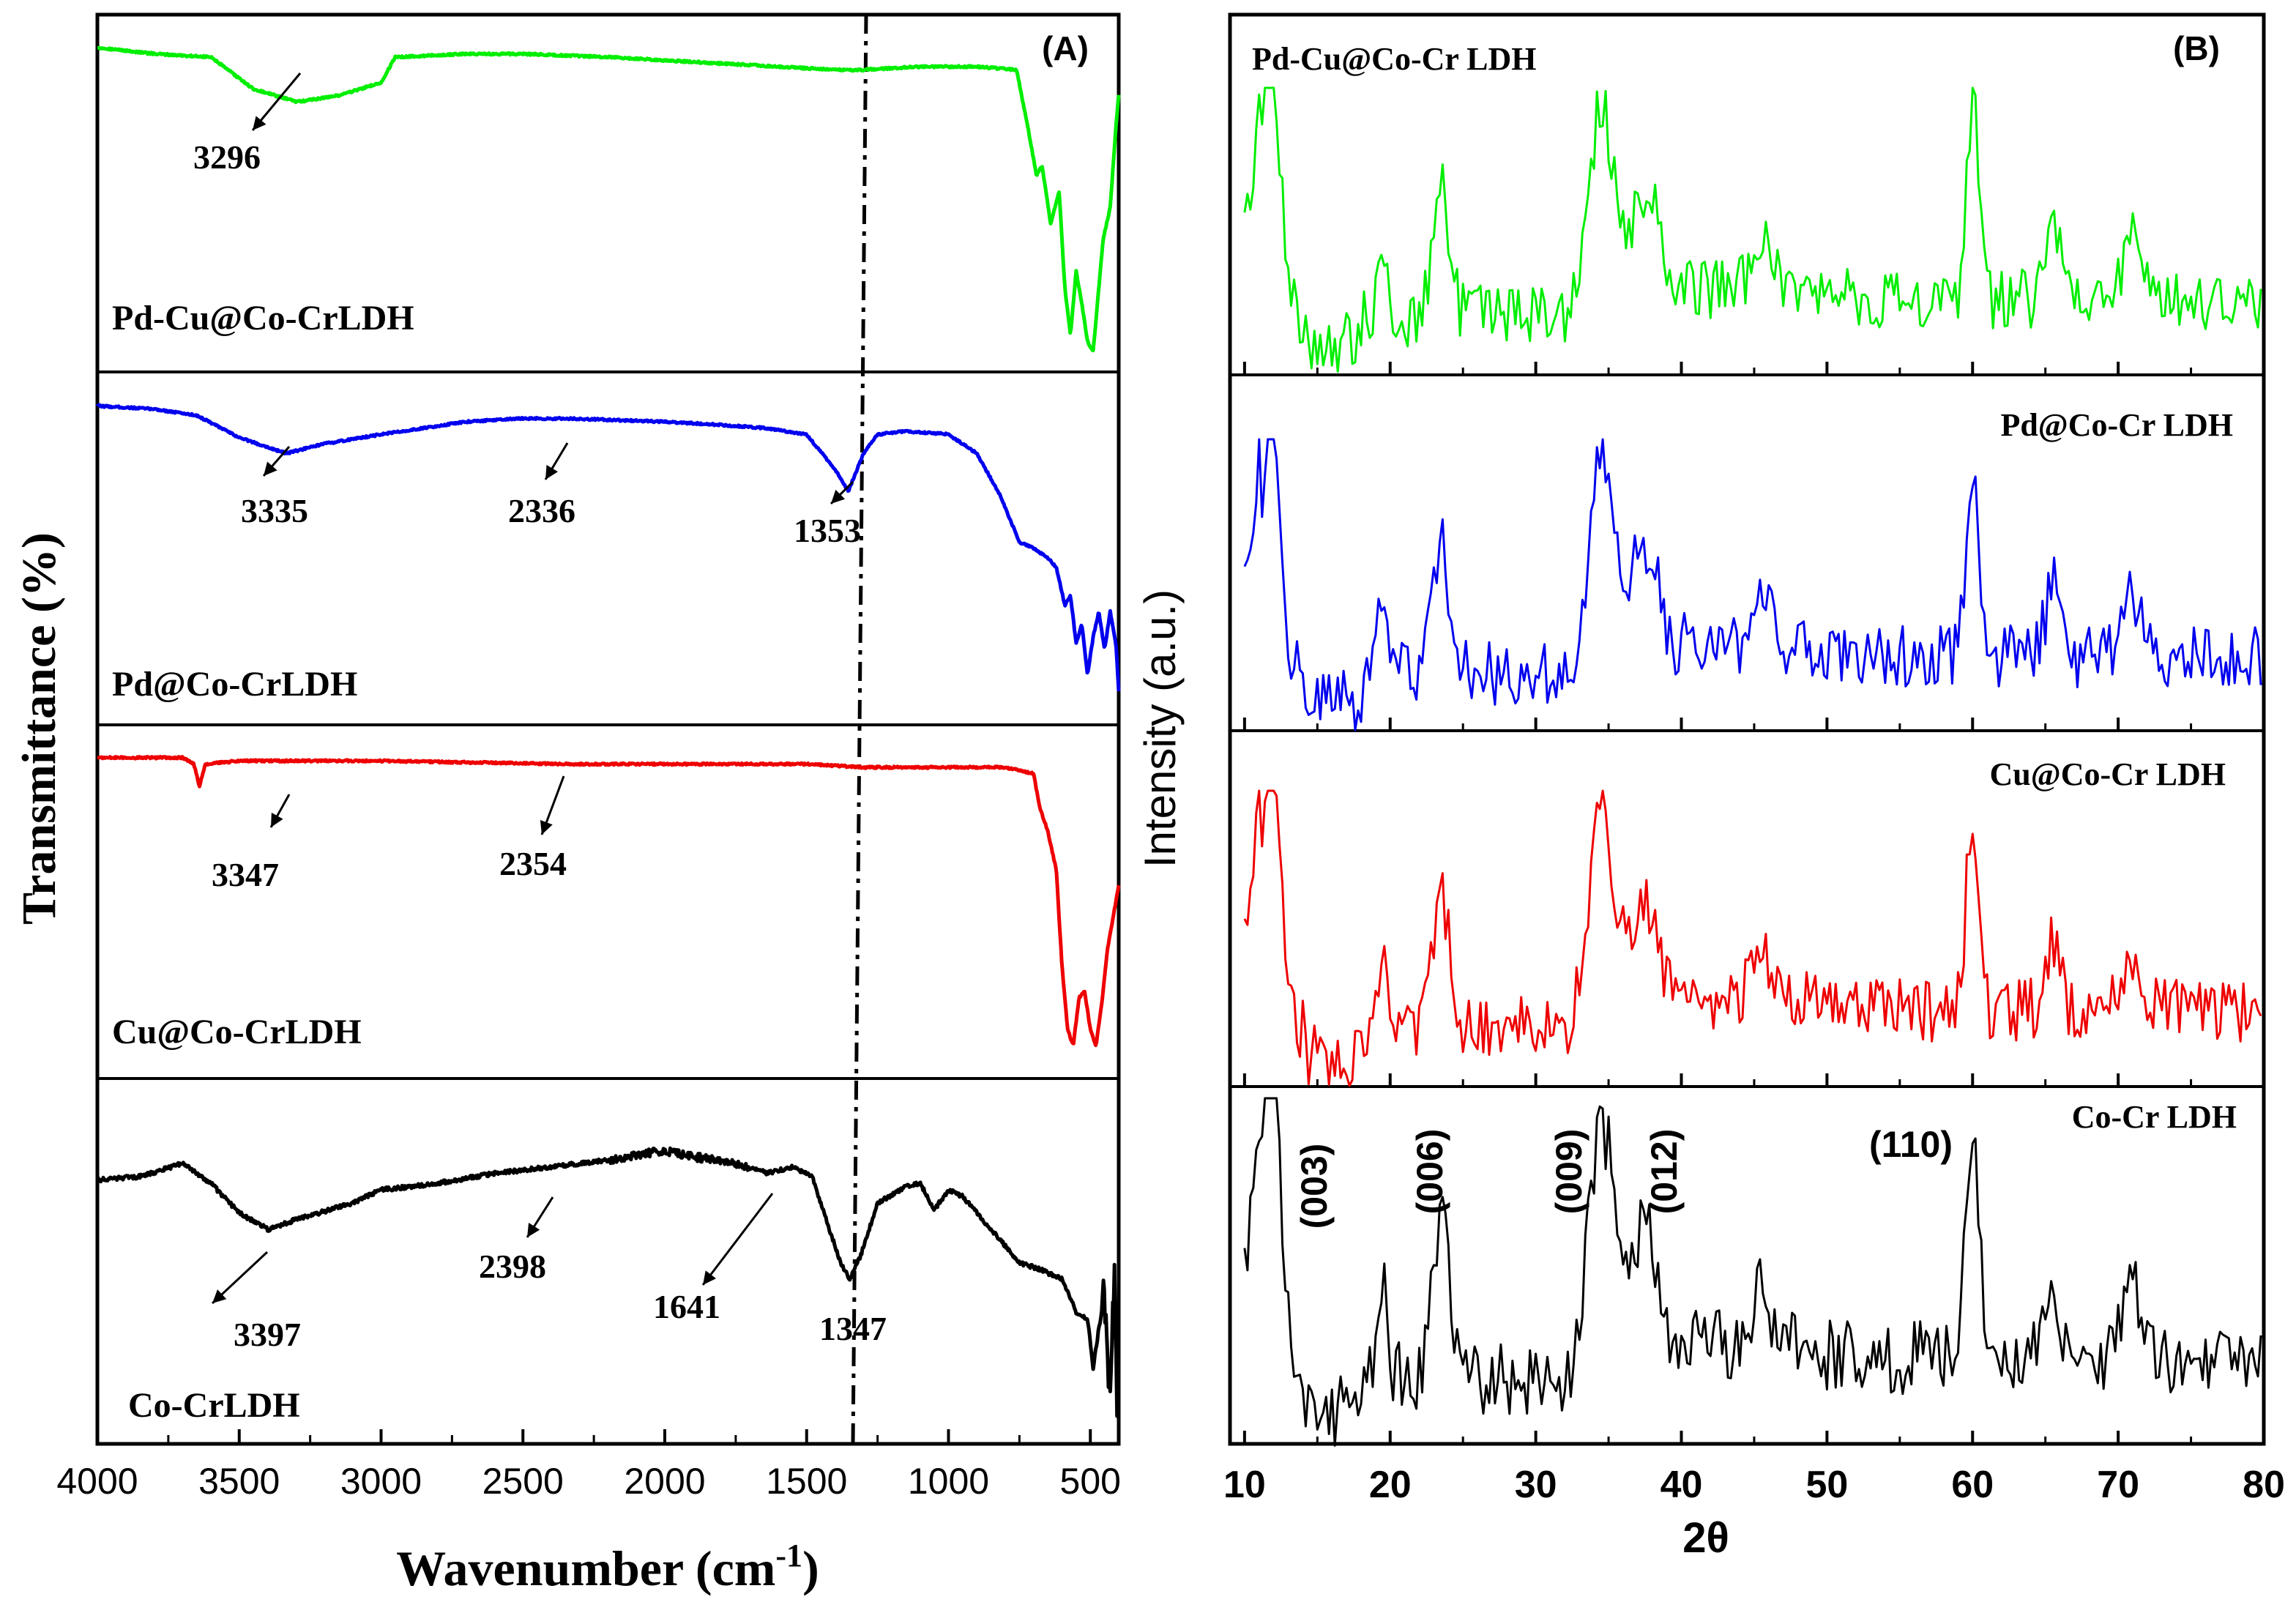 Image resolution: width=2296 pixels, height=1613 pixels. What do you see at coordinates (1429, 1172) in the screenshot?
I see `peak-label: (006)` at bounding box center [1429, 1172].